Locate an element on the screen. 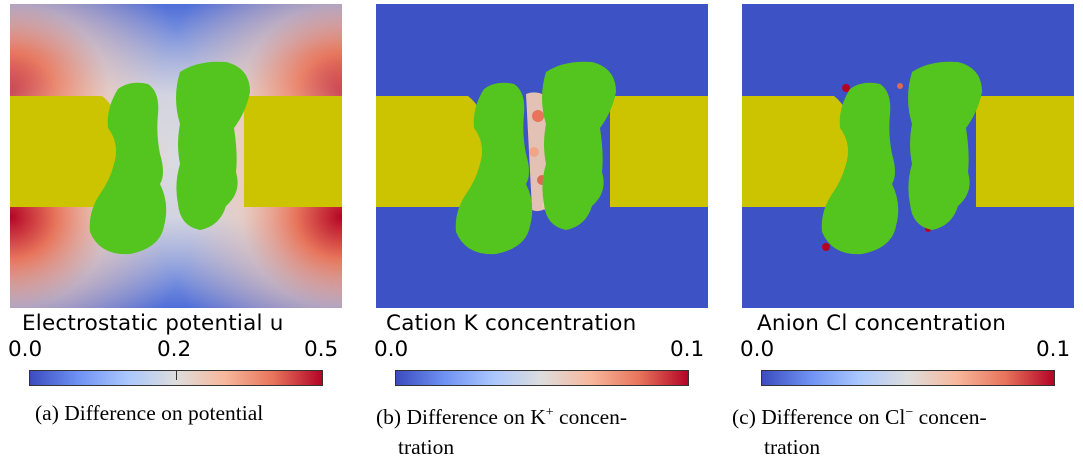 The width and height of the screenshot is (1083, 463). caption-label: (b) is located at coordinates (389, 417).